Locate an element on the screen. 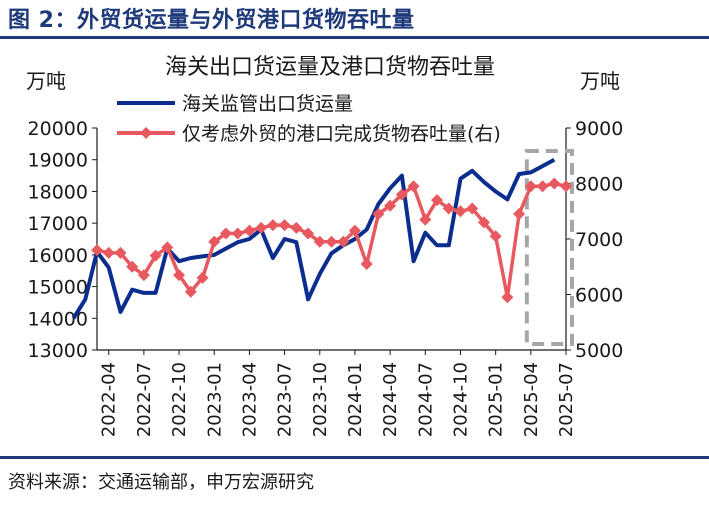 This screenshot has width=709, height=505. footer-rule is located at coordinates (354, 457).